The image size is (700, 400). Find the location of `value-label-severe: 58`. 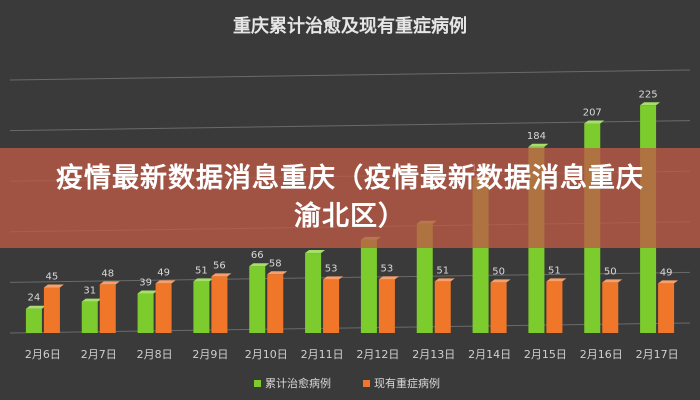

value-label-severe: 58 is located at coordinates (275, 263).